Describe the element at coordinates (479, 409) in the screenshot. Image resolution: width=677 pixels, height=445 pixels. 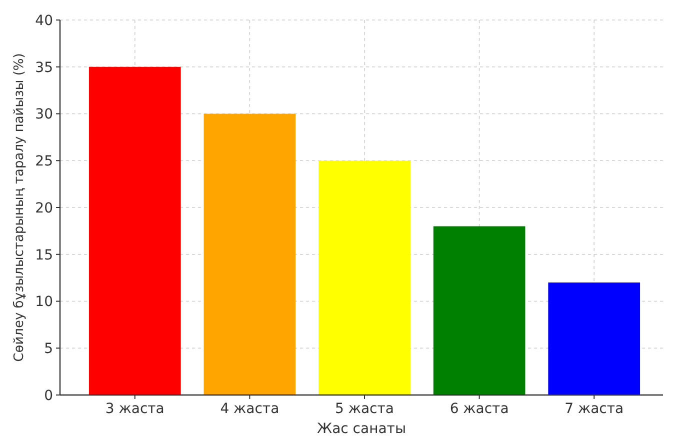
I see `x-tick-label: 6 жаста` at that location.